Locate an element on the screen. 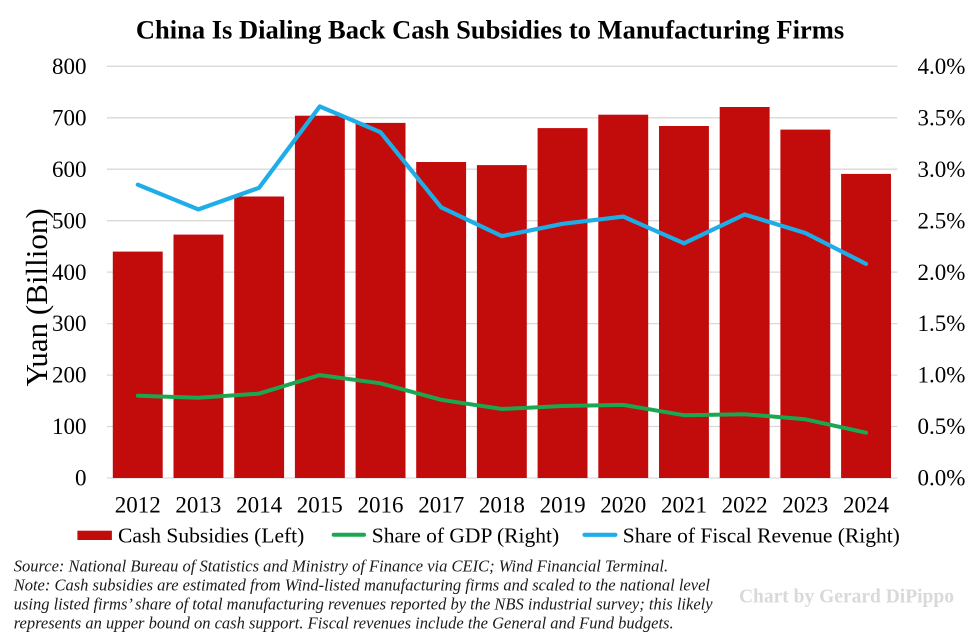  svg-text: 100 is located at coordinates (69, 426).